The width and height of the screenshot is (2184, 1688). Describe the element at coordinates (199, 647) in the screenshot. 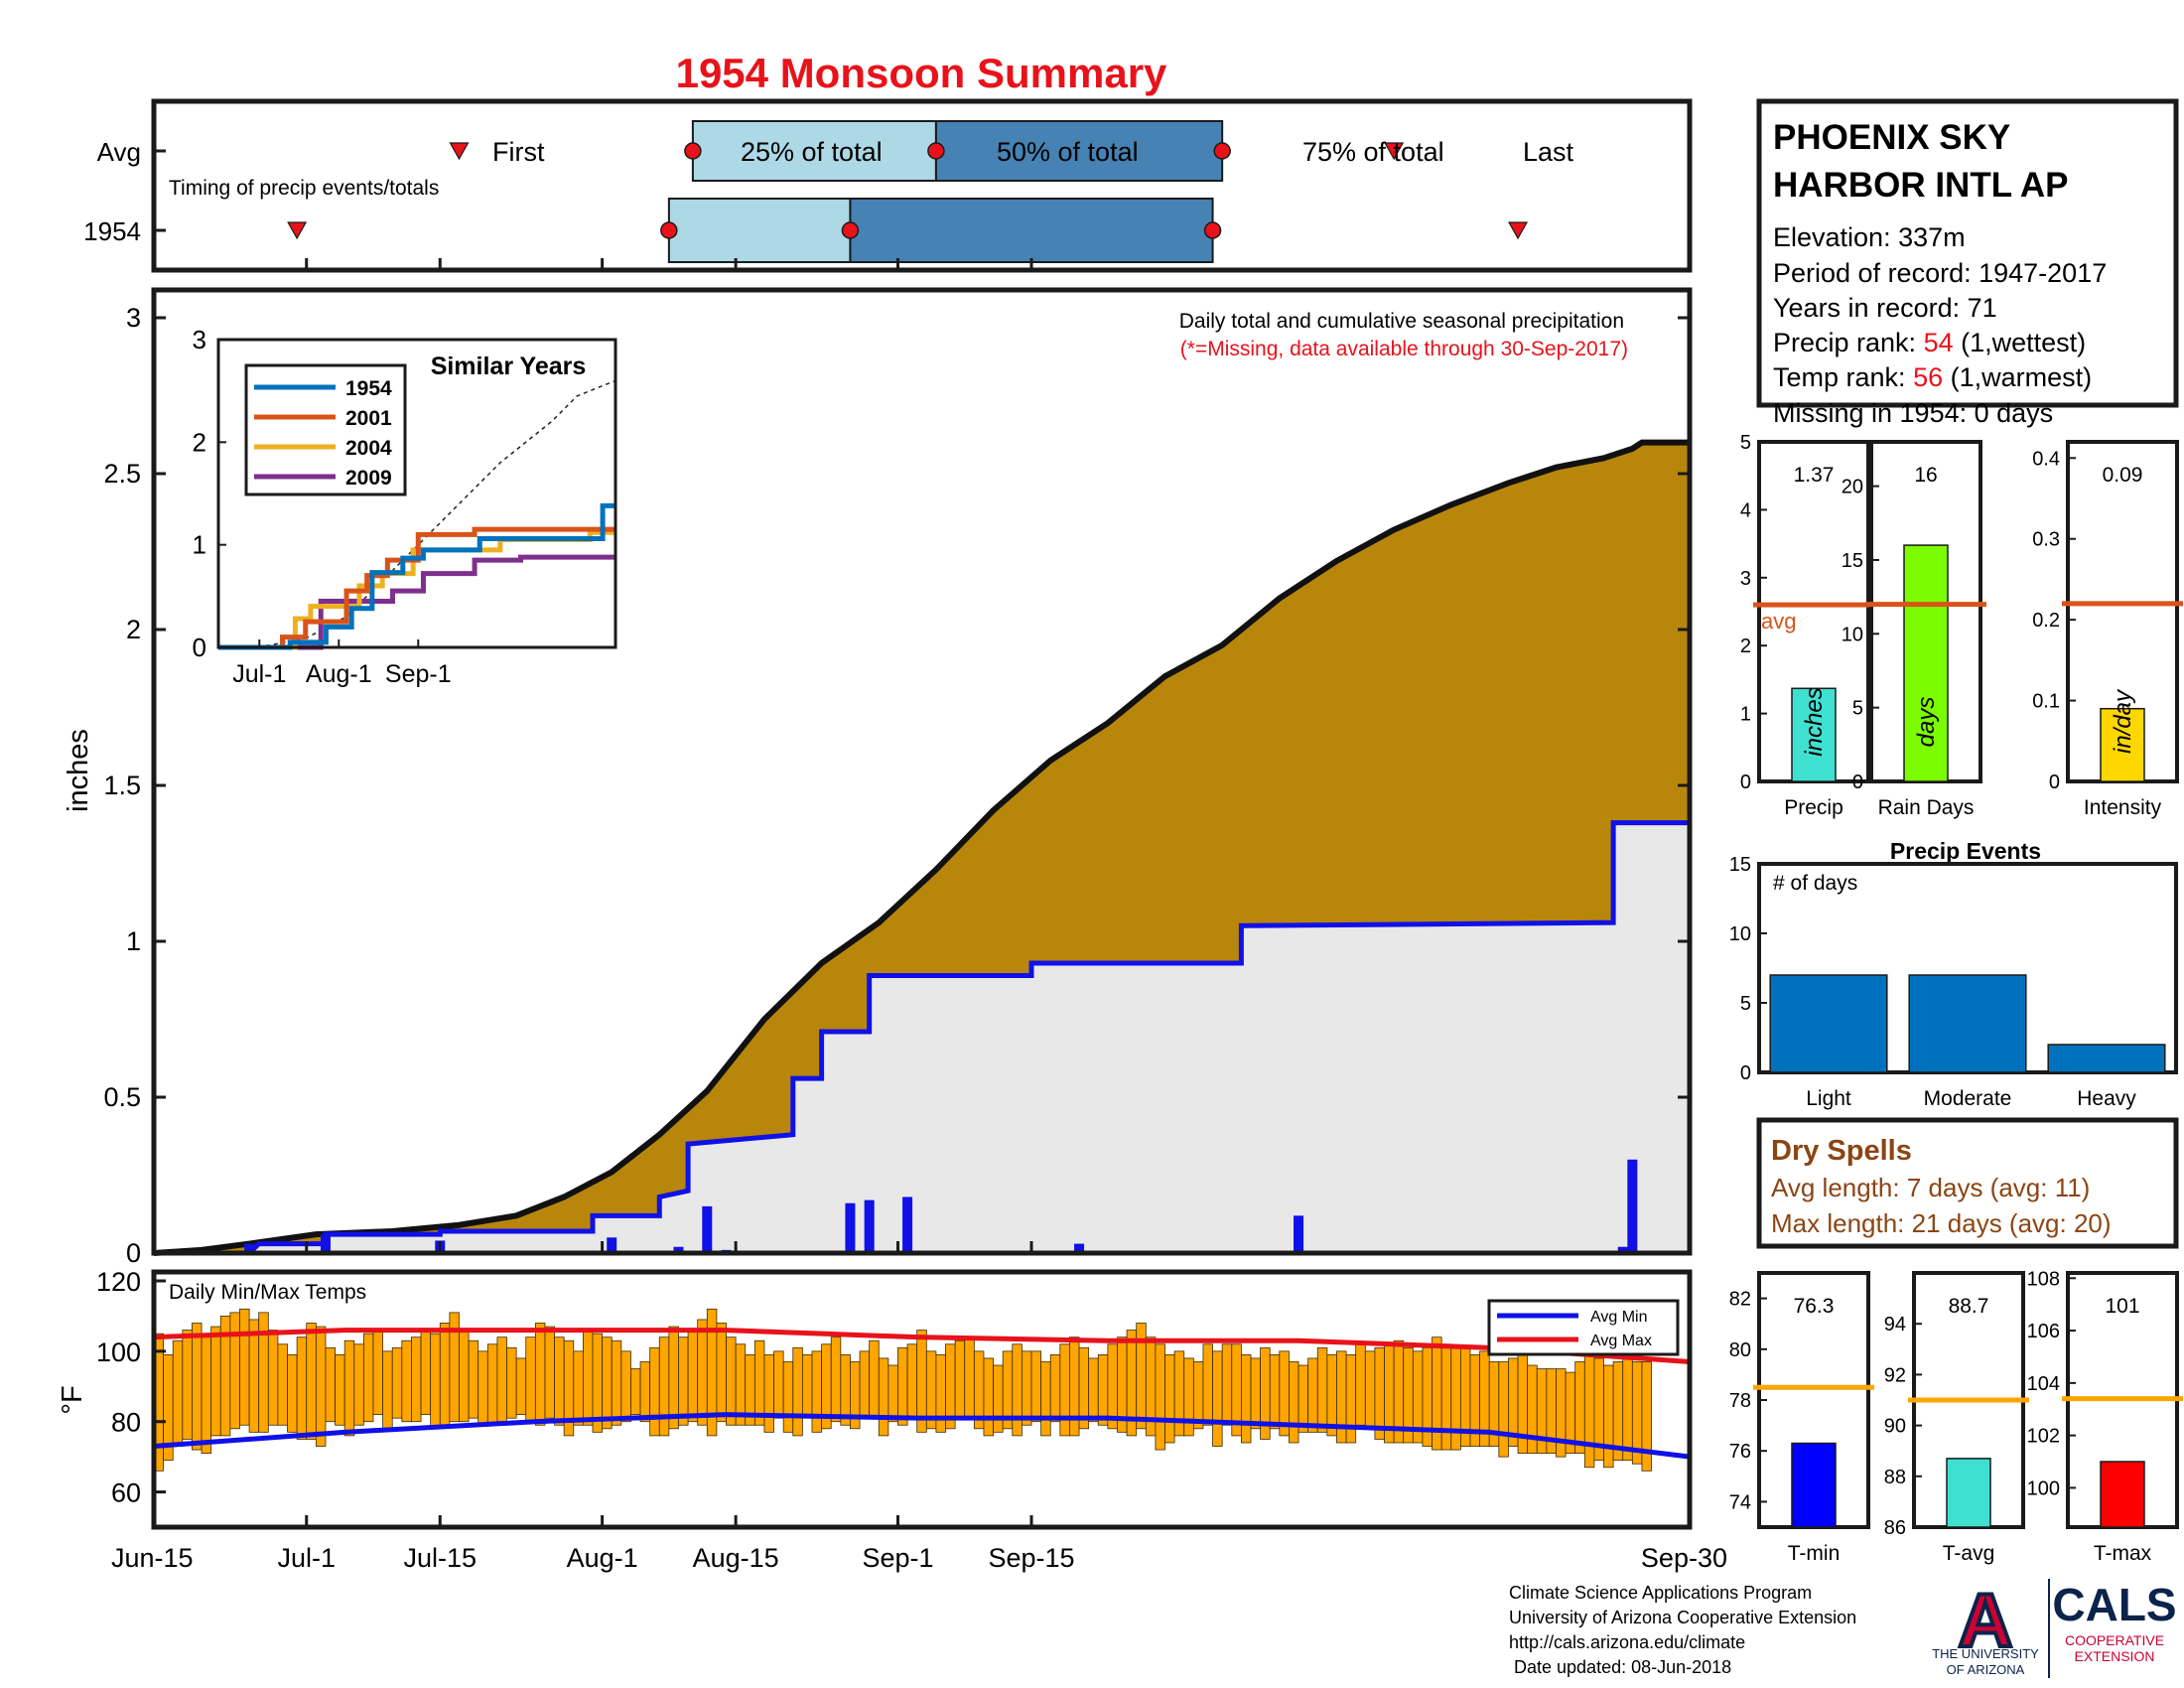

I see `inset-y-tick-label: 0` at that location.